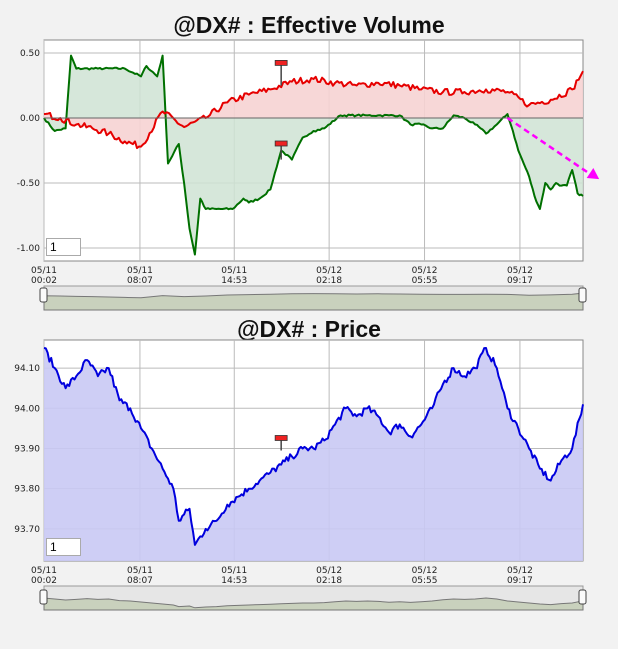 The height and width of the screenshot is (649, 618). Describe the element at coordinates (27, 530) in the screenshot. I see `y-tick-label: 93.70` at that location.